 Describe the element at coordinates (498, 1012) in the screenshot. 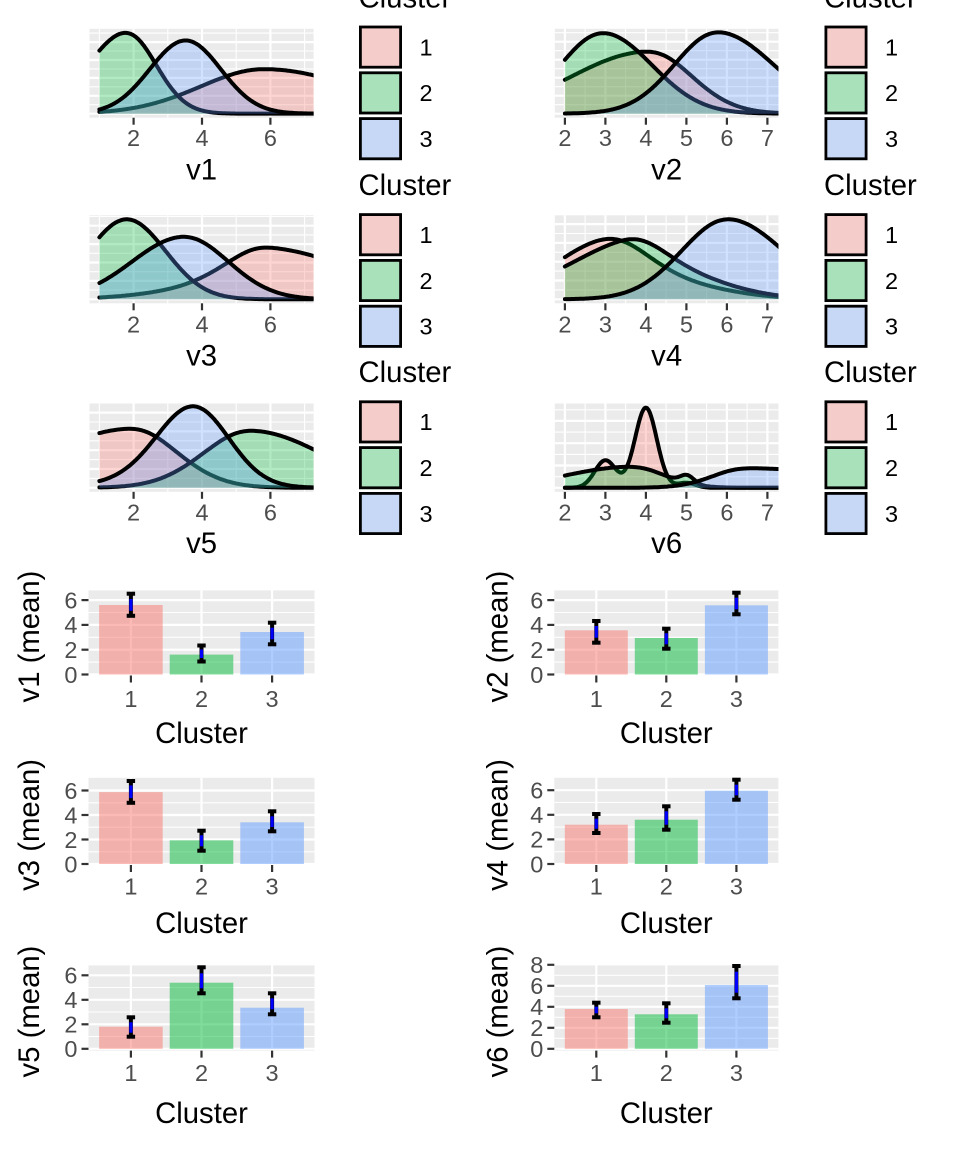

I see `svg-text: v6 (mean)` at that location.